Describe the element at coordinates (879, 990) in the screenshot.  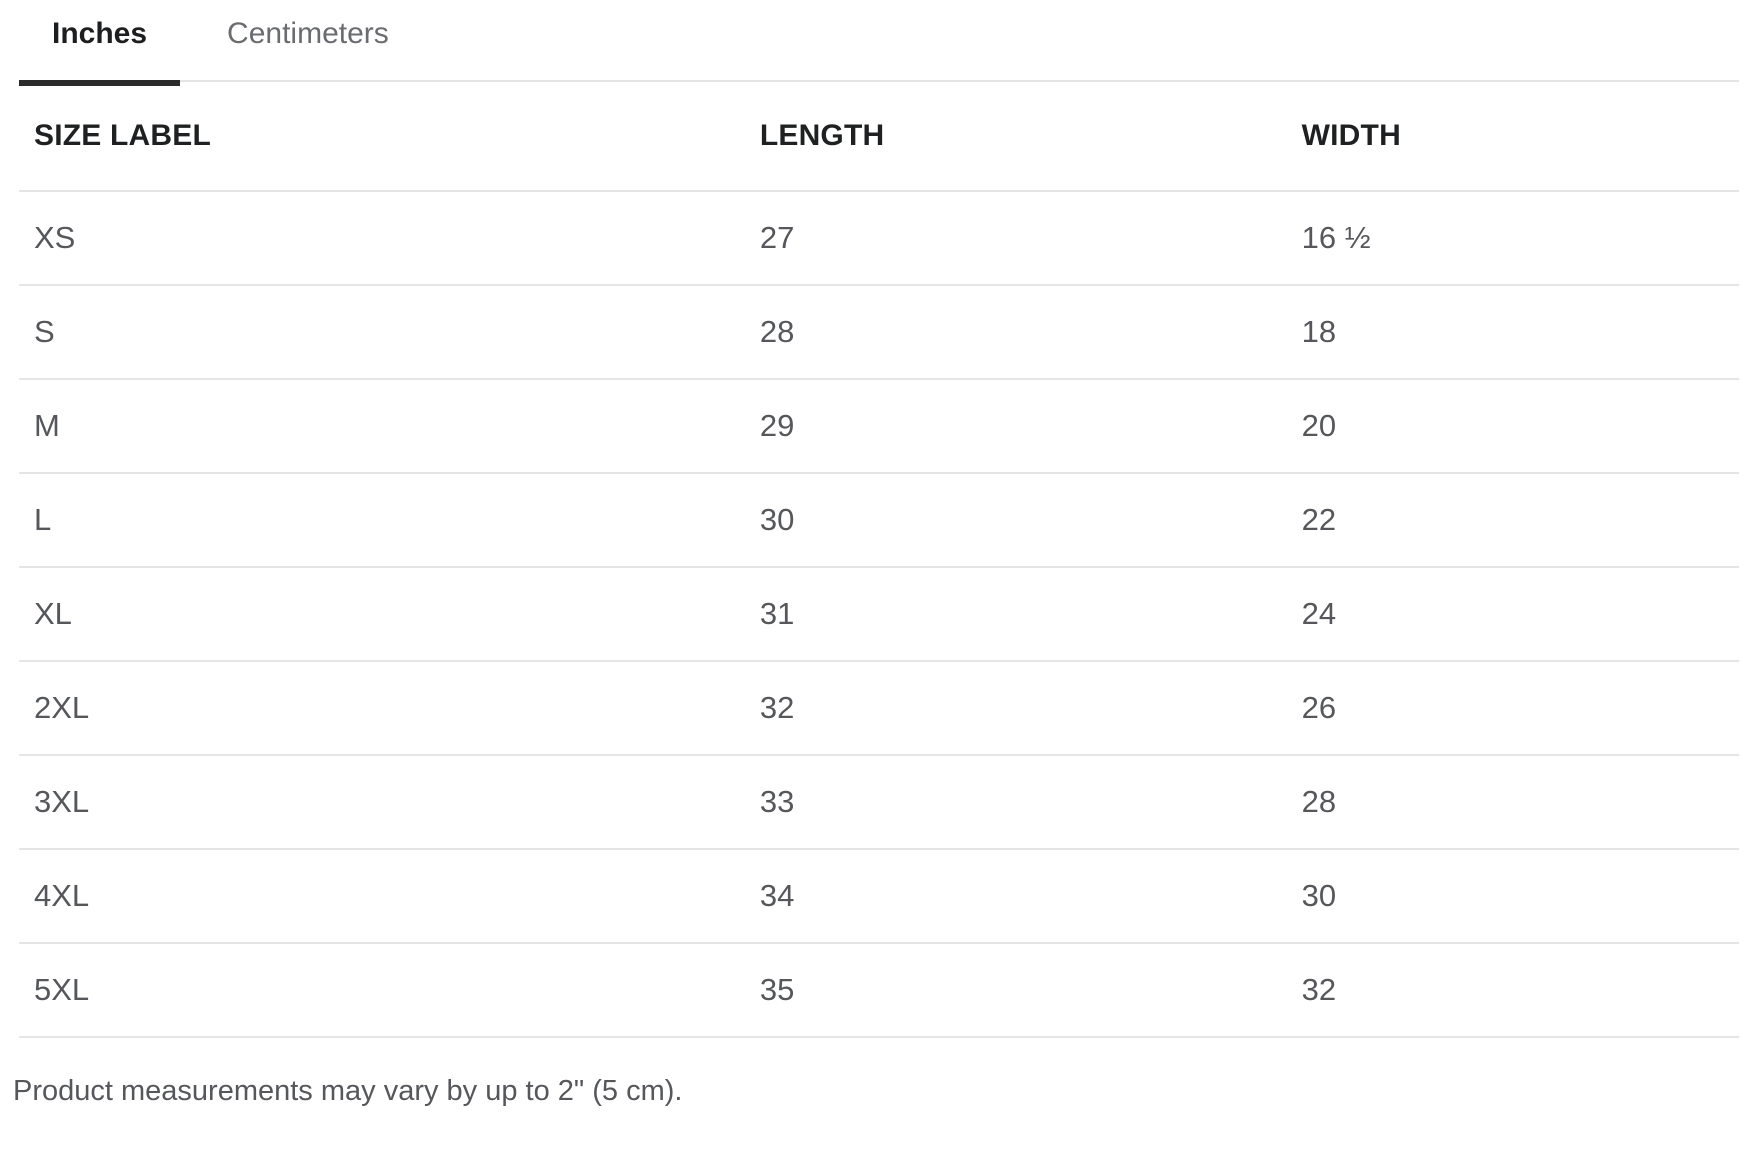
I see `table-row: 5XL 35 32` at that location.